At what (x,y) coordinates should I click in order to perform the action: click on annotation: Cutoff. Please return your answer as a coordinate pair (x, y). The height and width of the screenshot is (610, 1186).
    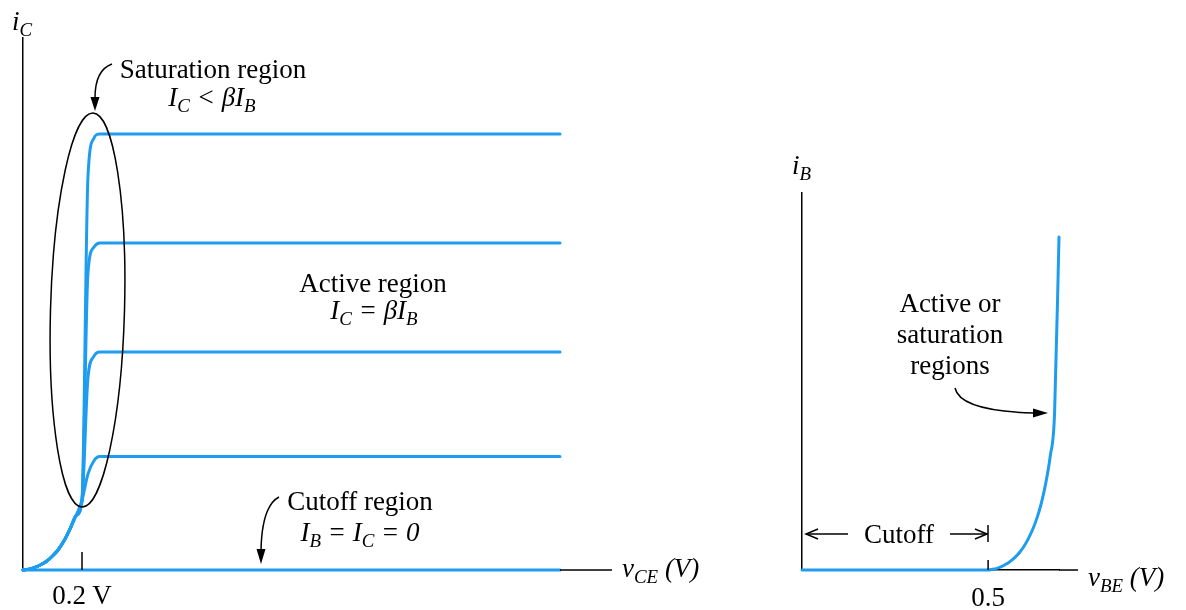
    Looking at the image, I should click on (899, 534).